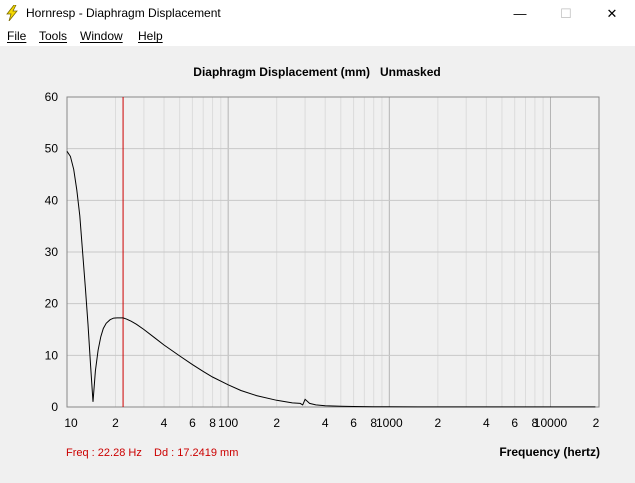 The image size is (635, 483). What do you see at coordinates (123, 13) in the screenshot?
I see `window-title: Hornresp - Diaphragm Displacement` at bounding box center [123, 13].